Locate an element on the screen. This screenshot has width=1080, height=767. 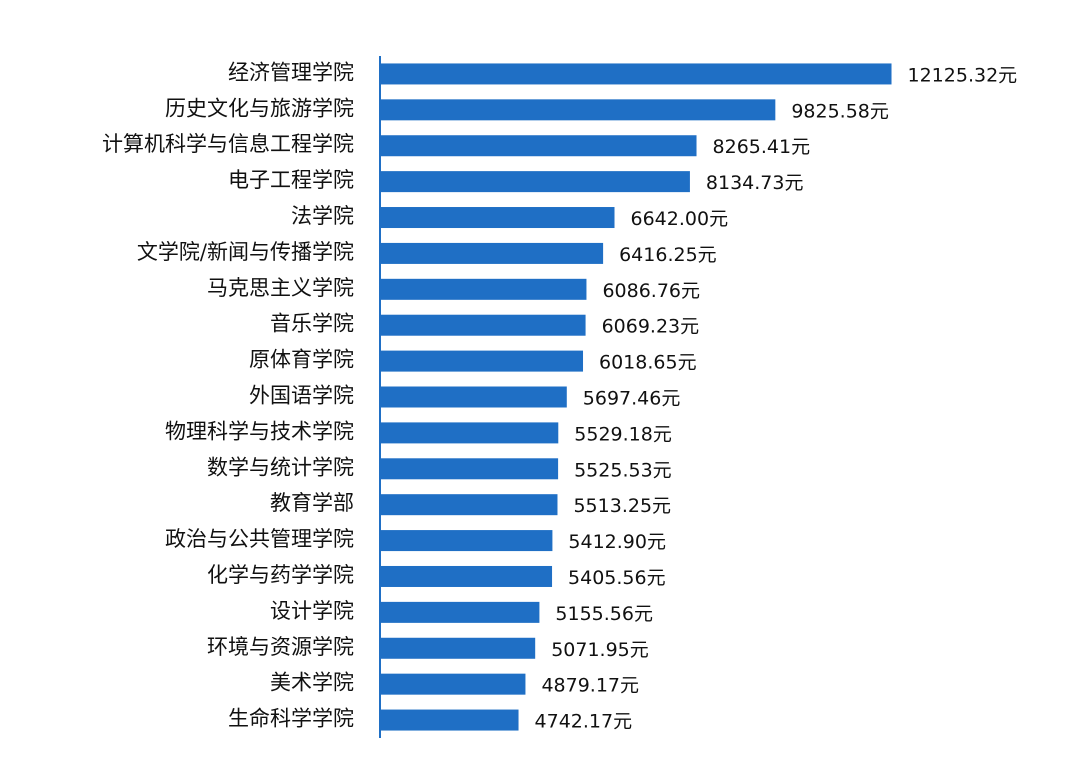
value-label: 6086.76元 is located at coordinates (651, 291).